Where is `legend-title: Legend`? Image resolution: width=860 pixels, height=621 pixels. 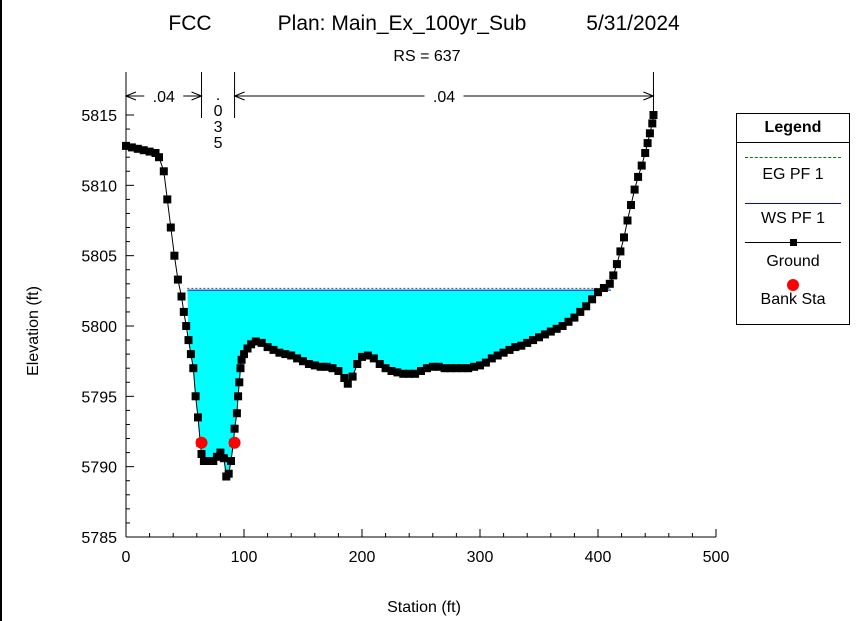 legend-title: Legend is located at coordinates (793, 128).